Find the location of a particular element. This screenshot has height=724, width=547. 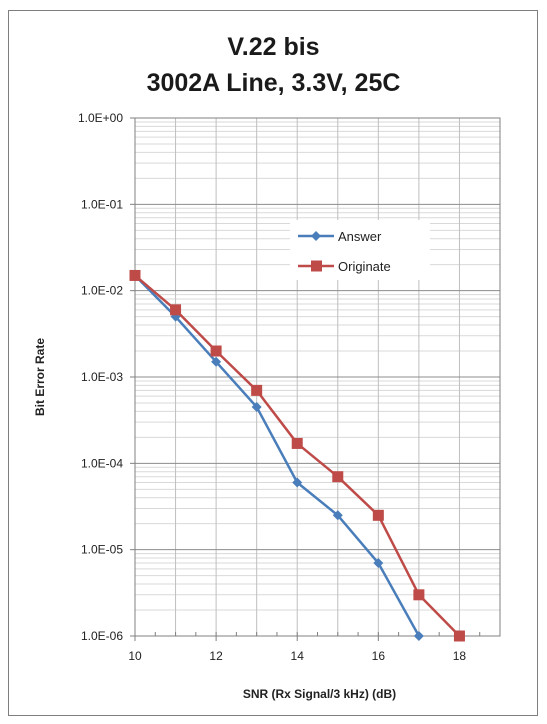

x-tick-label: 10 is located at coordinates (135, 656).